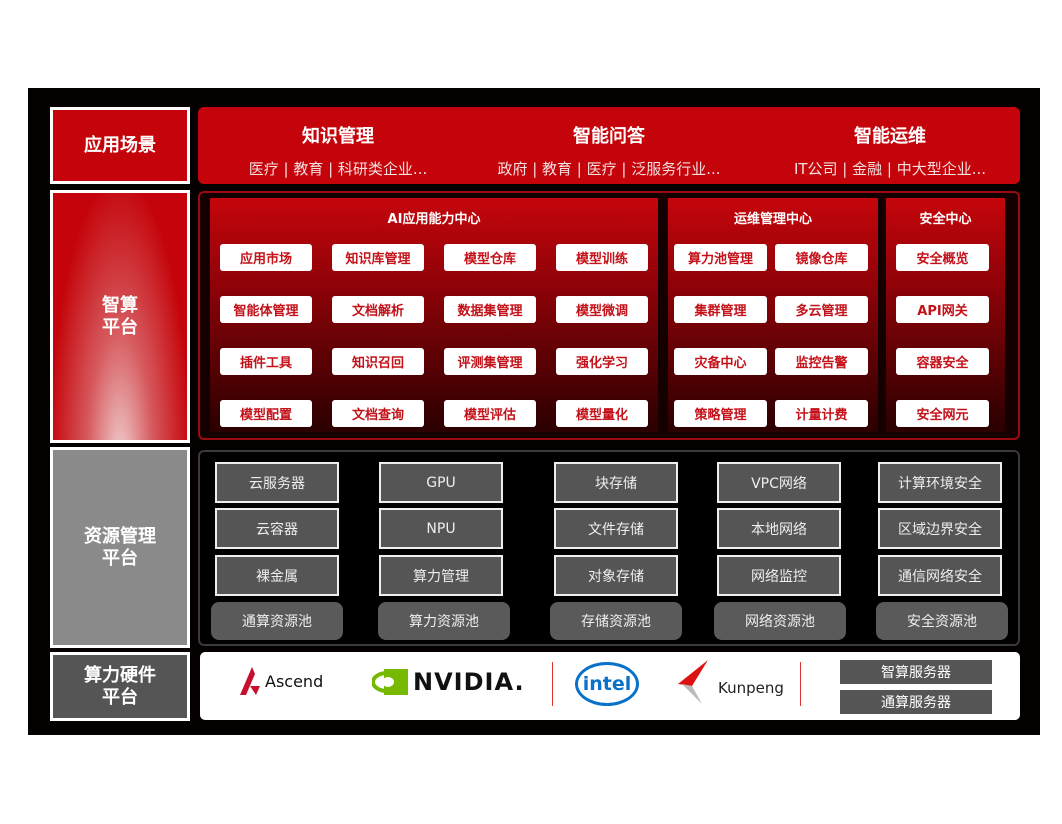 This screenshot has width=1062, height=824. I want to click on layer-label-hardware-platform: 算力硬件 平台, so click(120, 686).